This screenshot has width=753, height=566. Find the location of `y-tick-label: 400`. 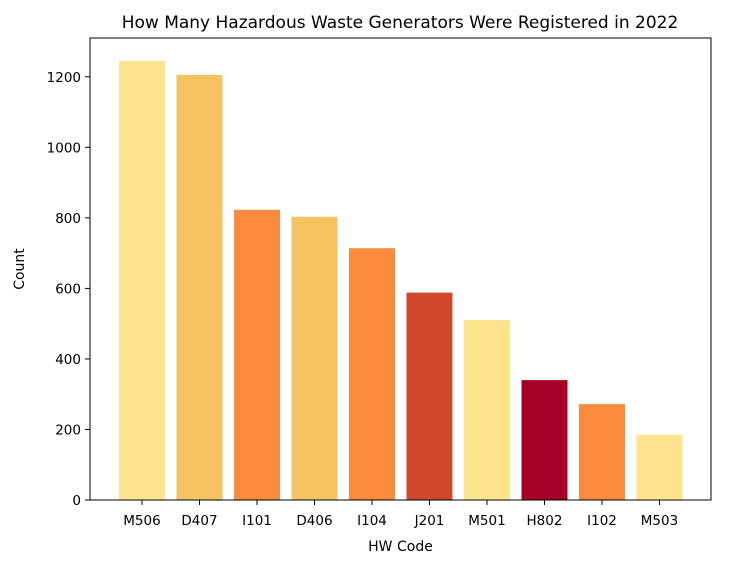

y-tick-label: 400 is located at coordinates (68, 360).